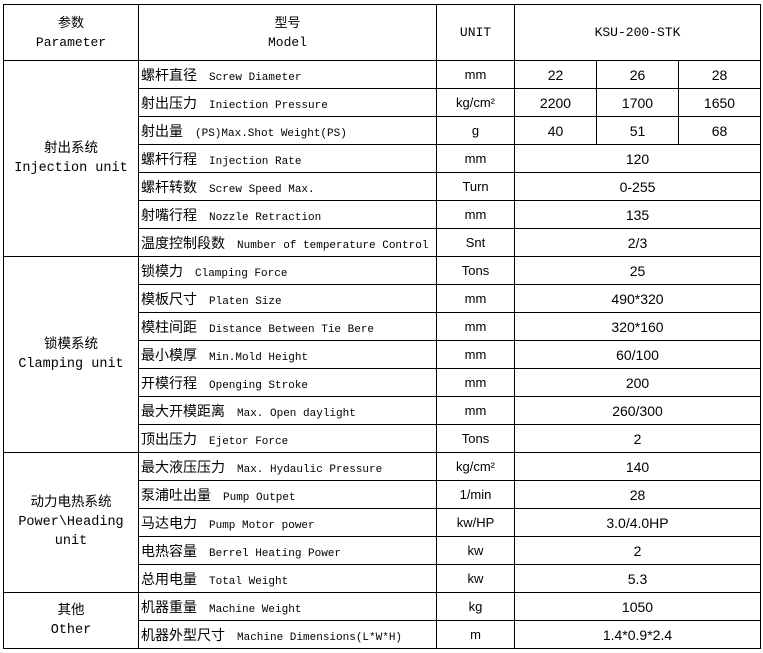 The width and height of the screenshot is (763, 653). I want to click on value-cell: 260/300, so click(637, 410).